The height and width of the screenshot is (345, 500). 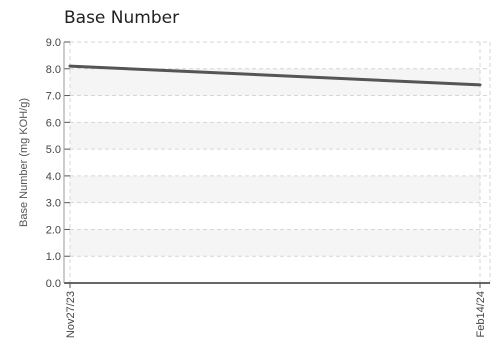 What do you see at coordinates (24, 162) in the screenshot?
I see `y-axis-label: Base Number (mg KOH/g)` at bounding box center [24, 162].